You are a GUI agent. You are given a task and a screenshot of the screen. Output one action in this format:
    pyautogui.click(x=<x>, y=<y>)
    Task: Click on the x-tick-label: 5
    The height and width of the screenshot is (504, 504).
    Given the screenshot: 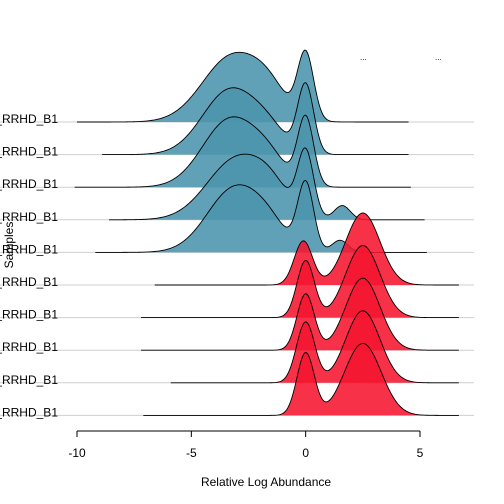 What is the action you would take?
    pyautogui.click(x=420, y=453)
    